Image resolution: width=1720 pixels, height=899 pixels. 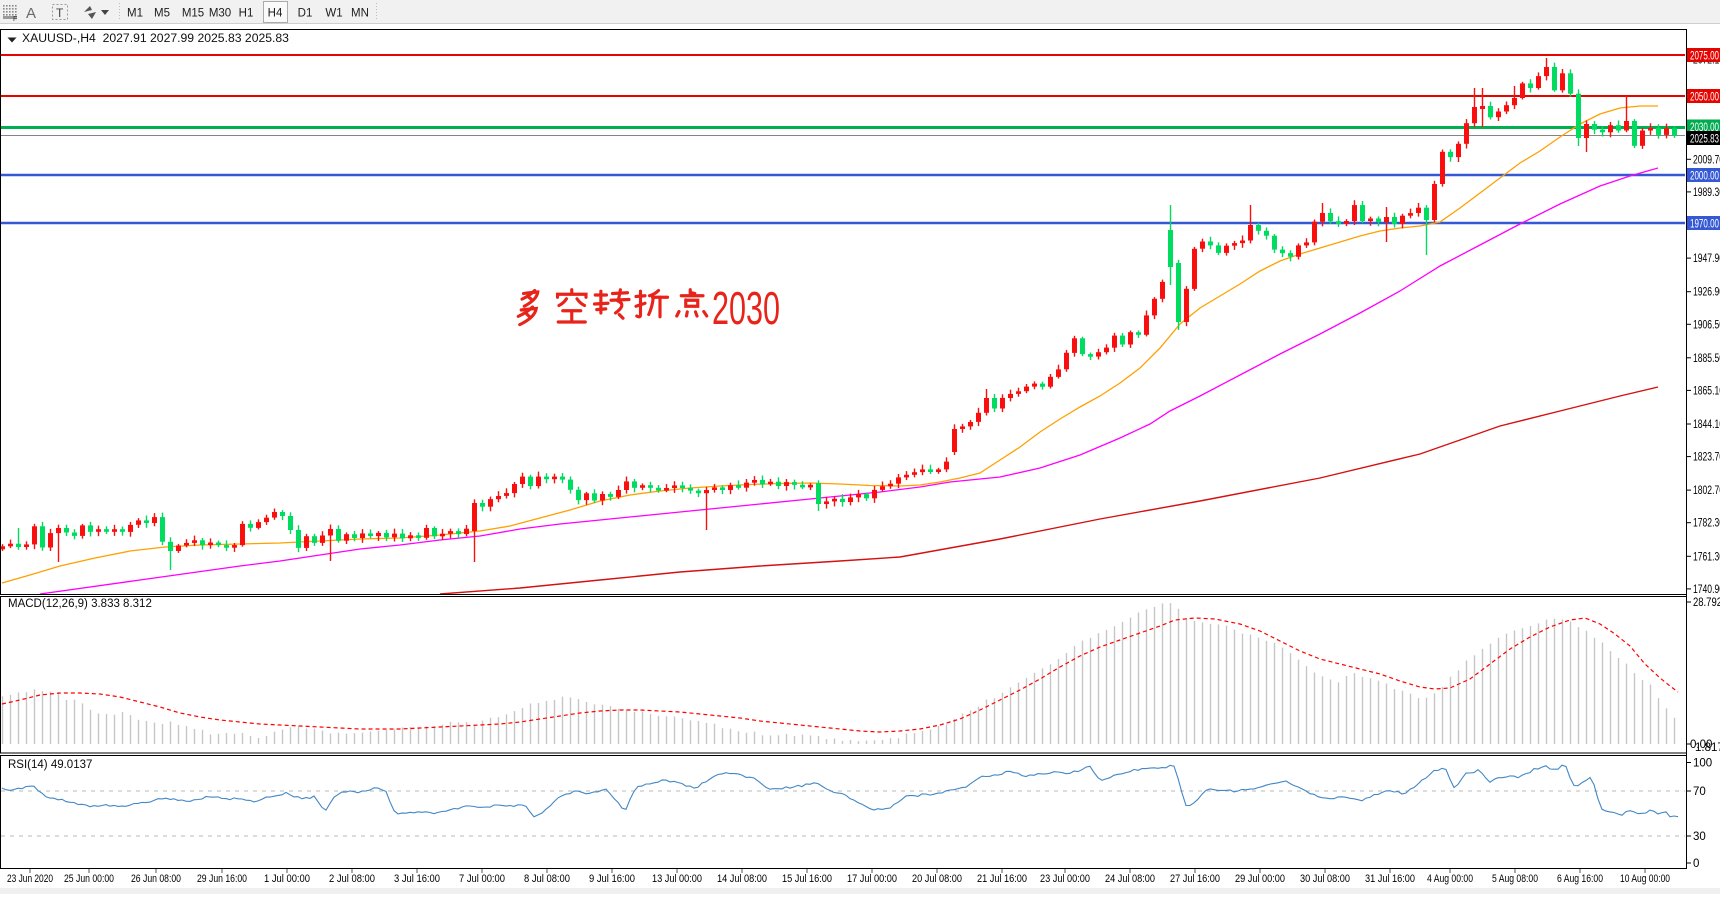 What do you see at coordinates (1706, 325) in the screenshot?
I see `svg-text: 1906.50` at bounding box center [1706, 325].